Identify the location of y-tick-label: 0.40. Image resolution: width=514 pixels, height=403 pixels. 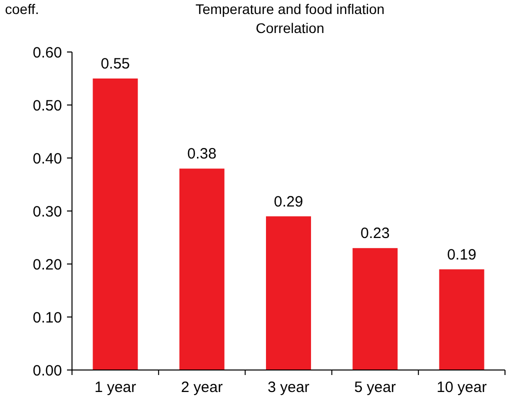
(47, 159).